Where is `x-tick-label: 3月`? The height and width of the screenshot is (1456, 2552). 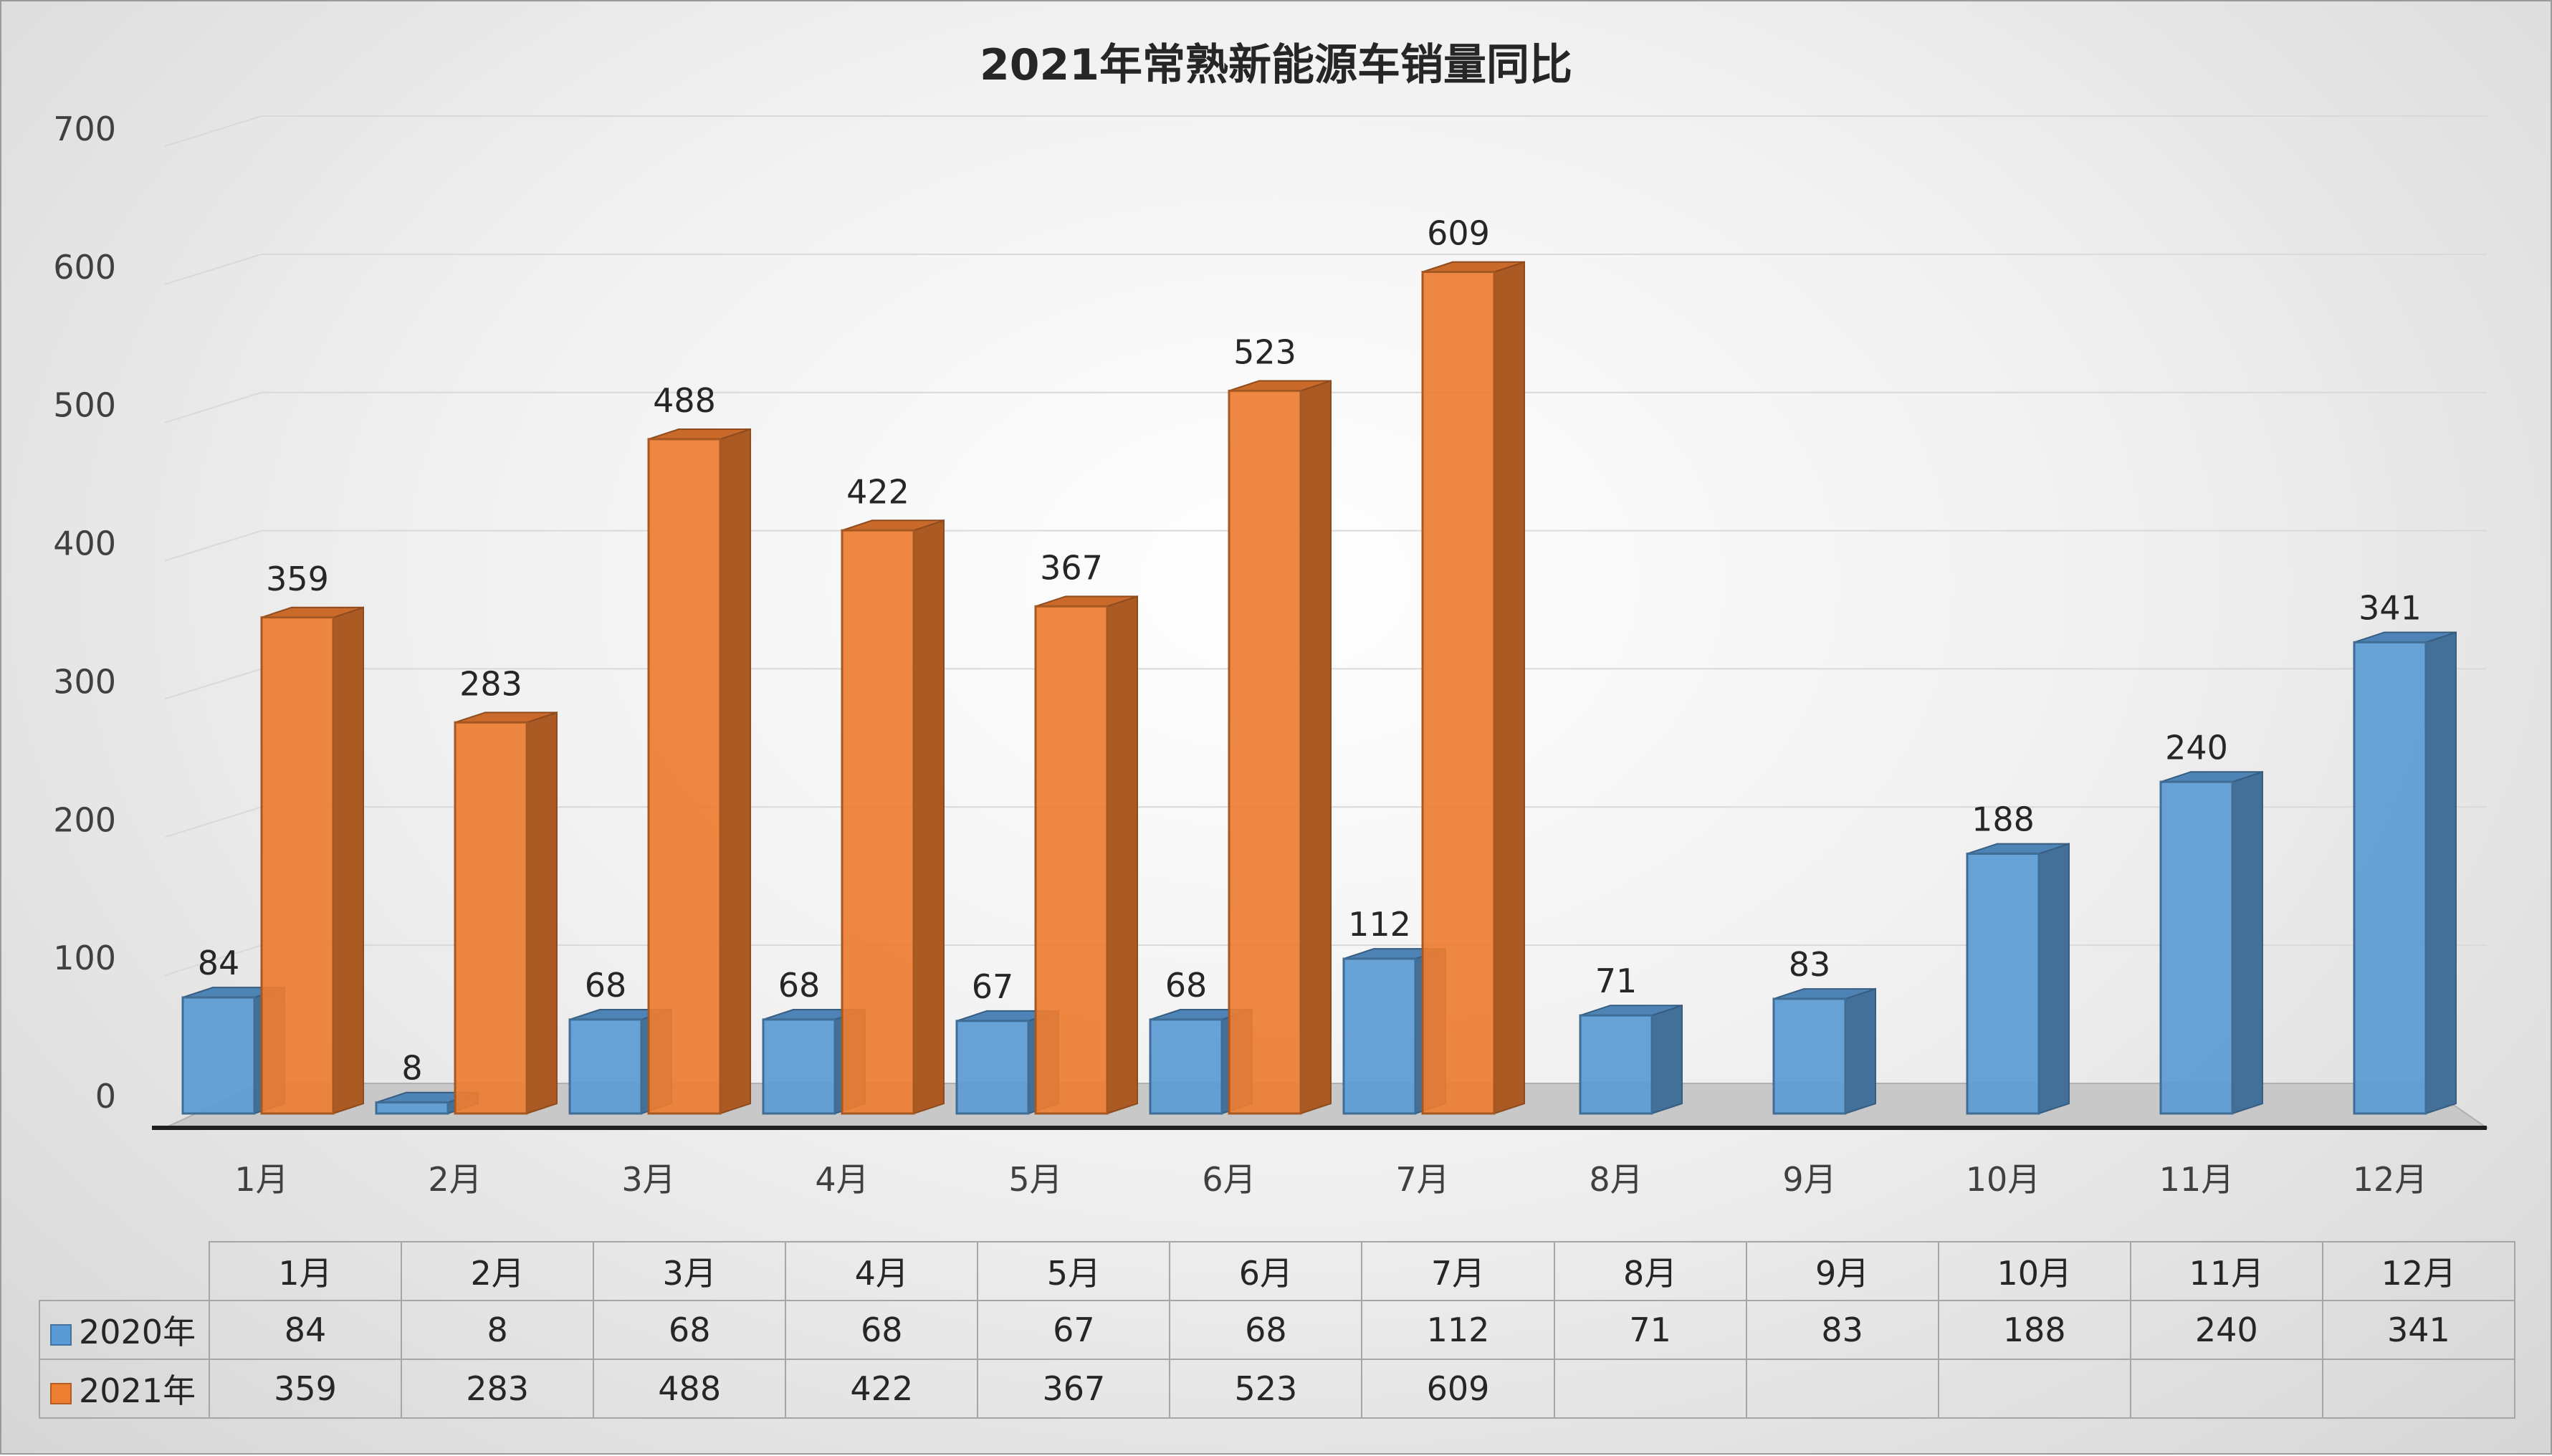 x-tick-label: 3月 is located at coordinates (648, 1179).